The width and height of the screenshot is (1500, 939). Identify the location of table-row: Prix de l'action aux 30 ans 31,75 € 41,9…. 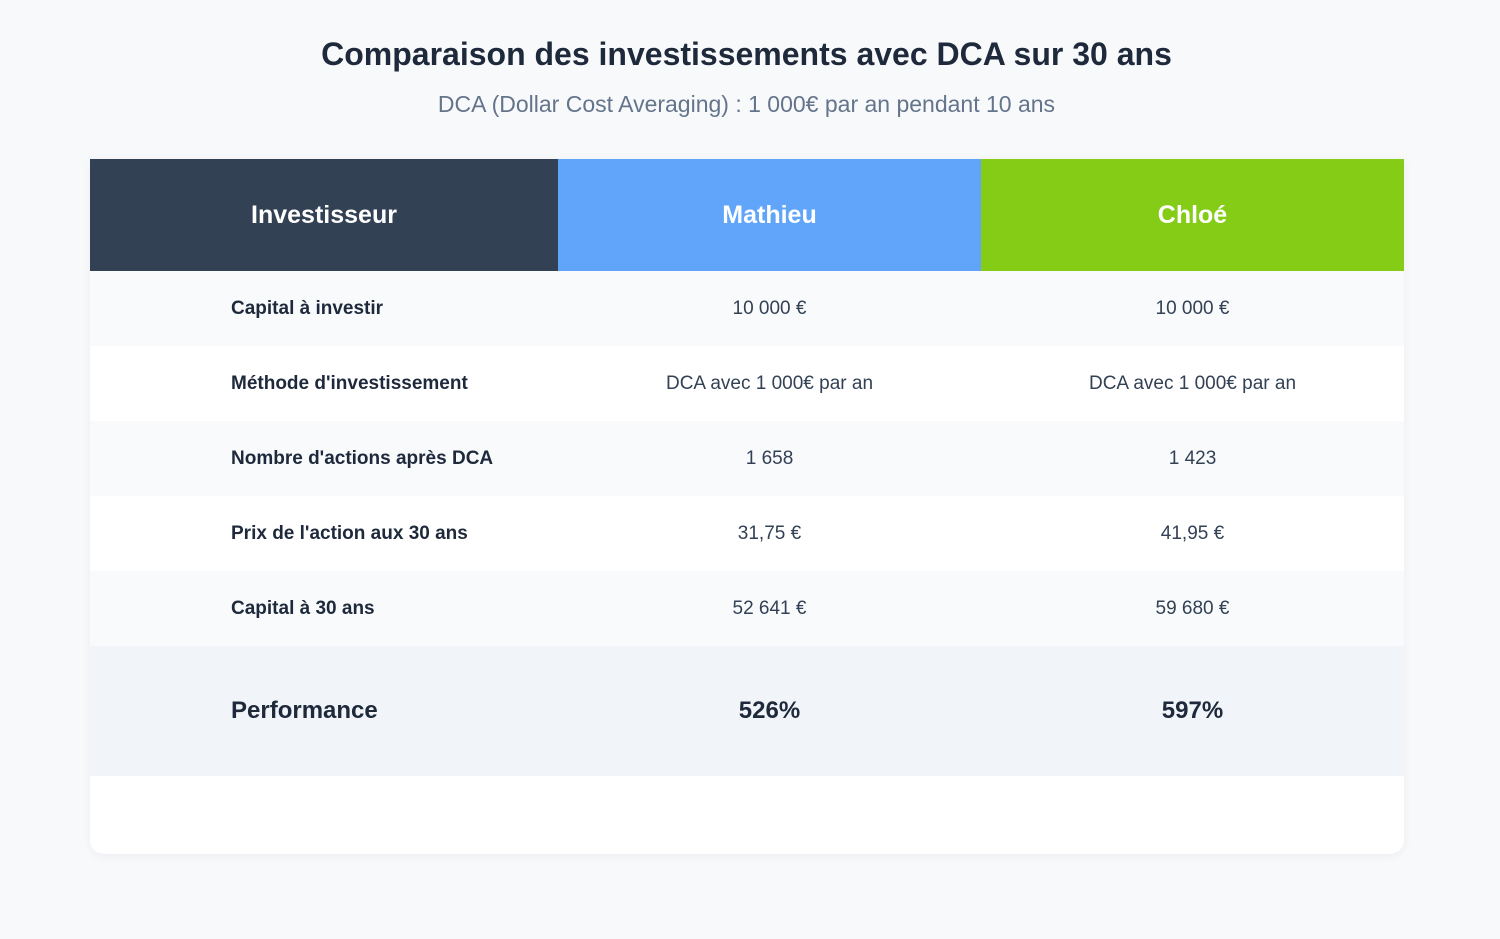
(747, 533).